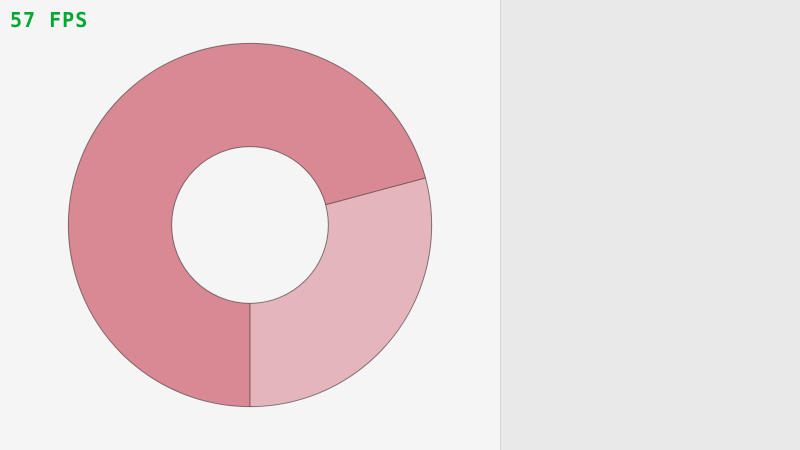 The height and width of the screenshot is (450, 800). I want to click on fps-counter: 57 FPS, so click(49, 20).